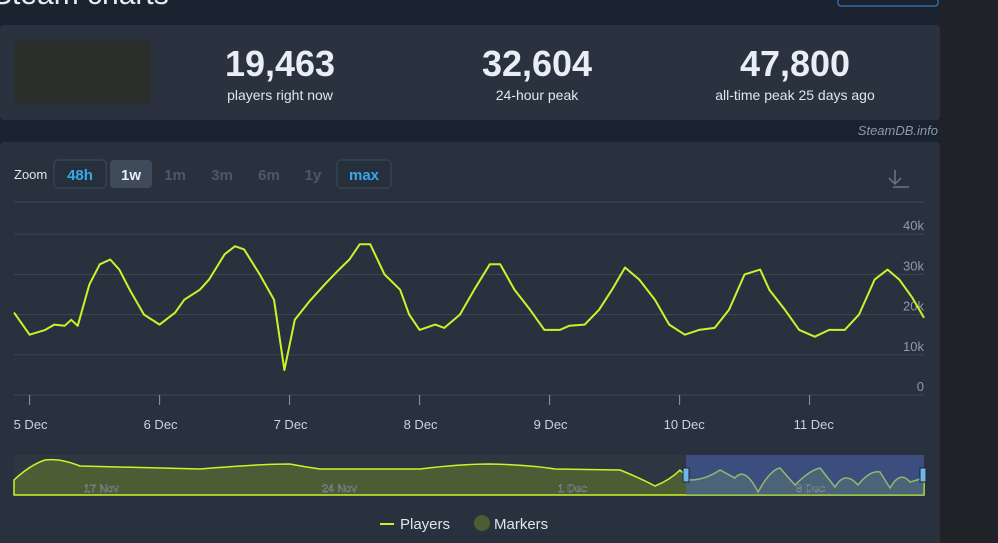 Image resolution: width=998 pixels, height=543 pixels. Describe the element at coordinates (84, 5) in the screenshot. I see `page-title: Steam charts` at that location.